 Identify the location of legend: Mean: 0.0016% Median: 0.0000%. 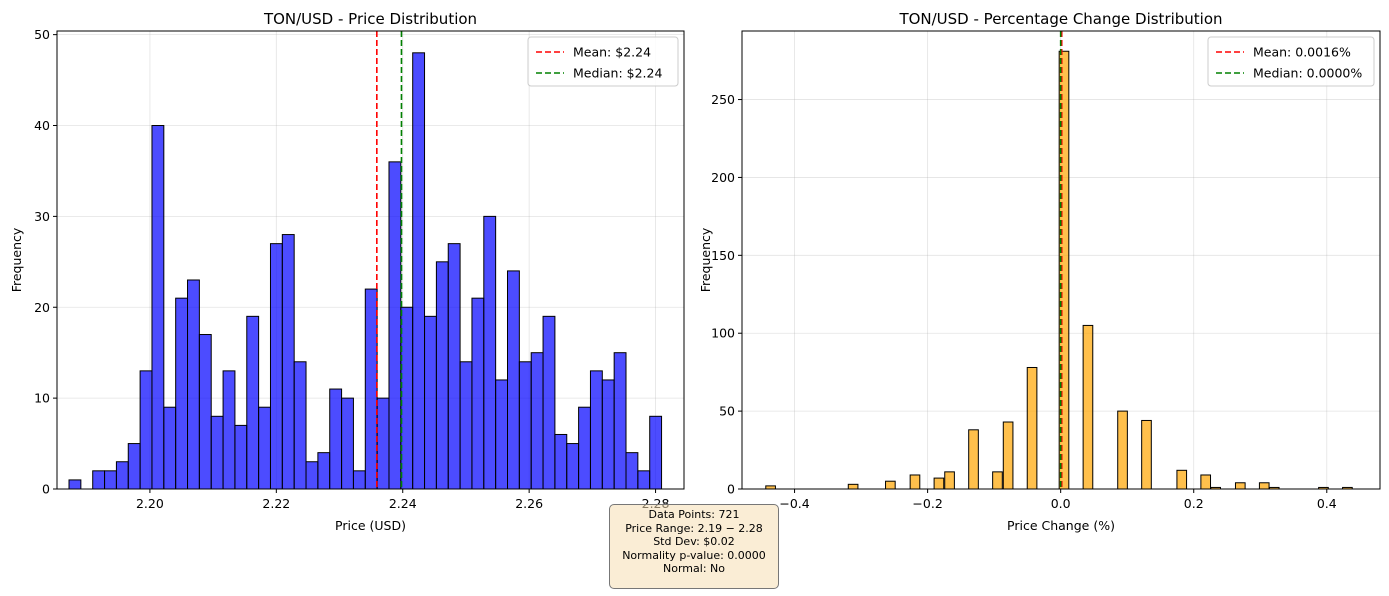
(1291, 61).